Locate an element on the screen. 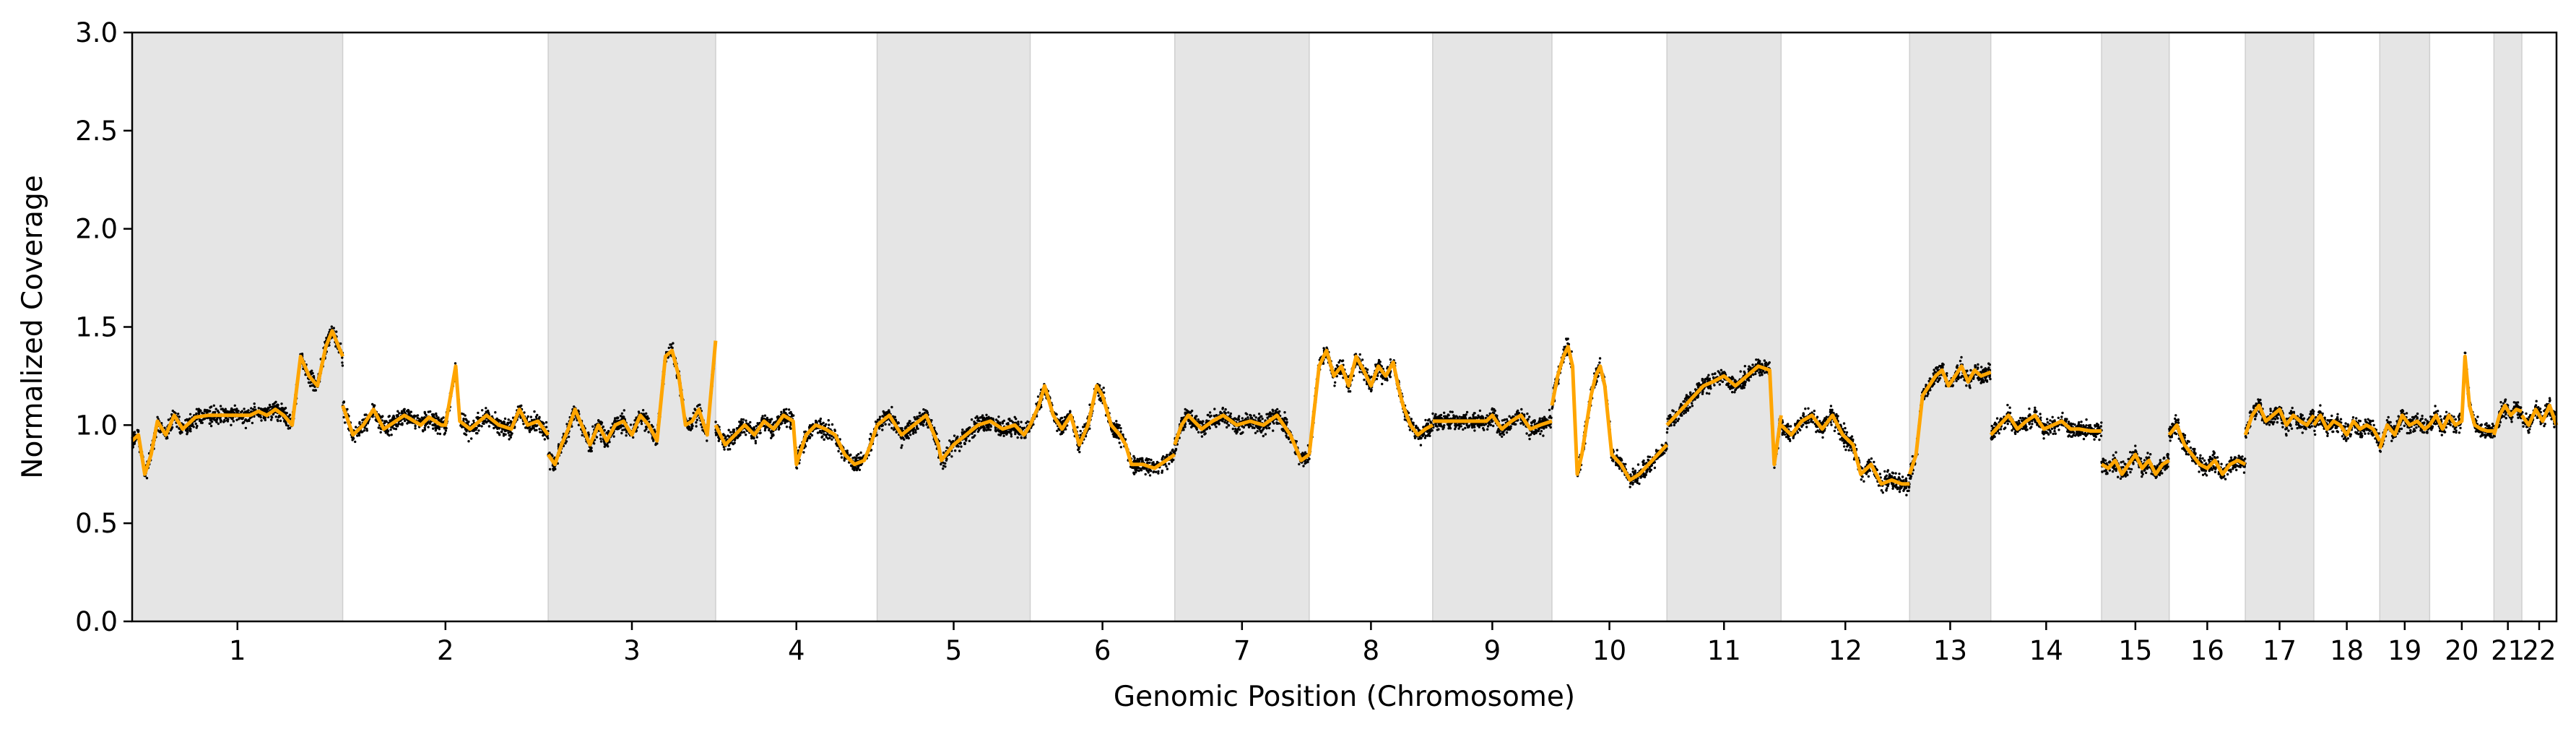 The width and height of the screenshot is (2576, 737). band-chr3 is located at coordinates (631, 327).